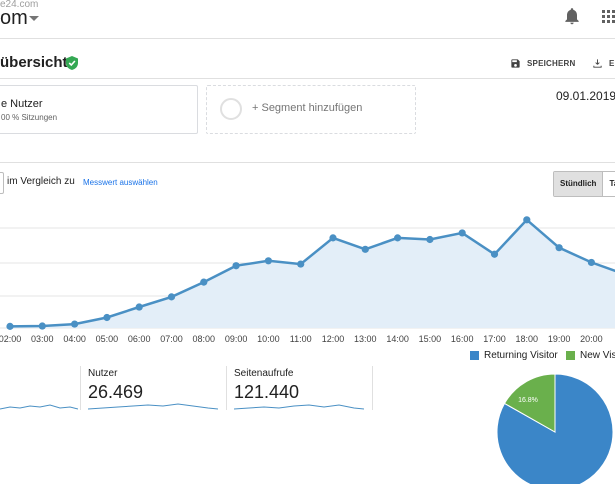 This screenshot has width=615, height=484. Describe the element at coordinates (494, 339) in the screenshot. I see `x-tick-label: 17:00` at that location.